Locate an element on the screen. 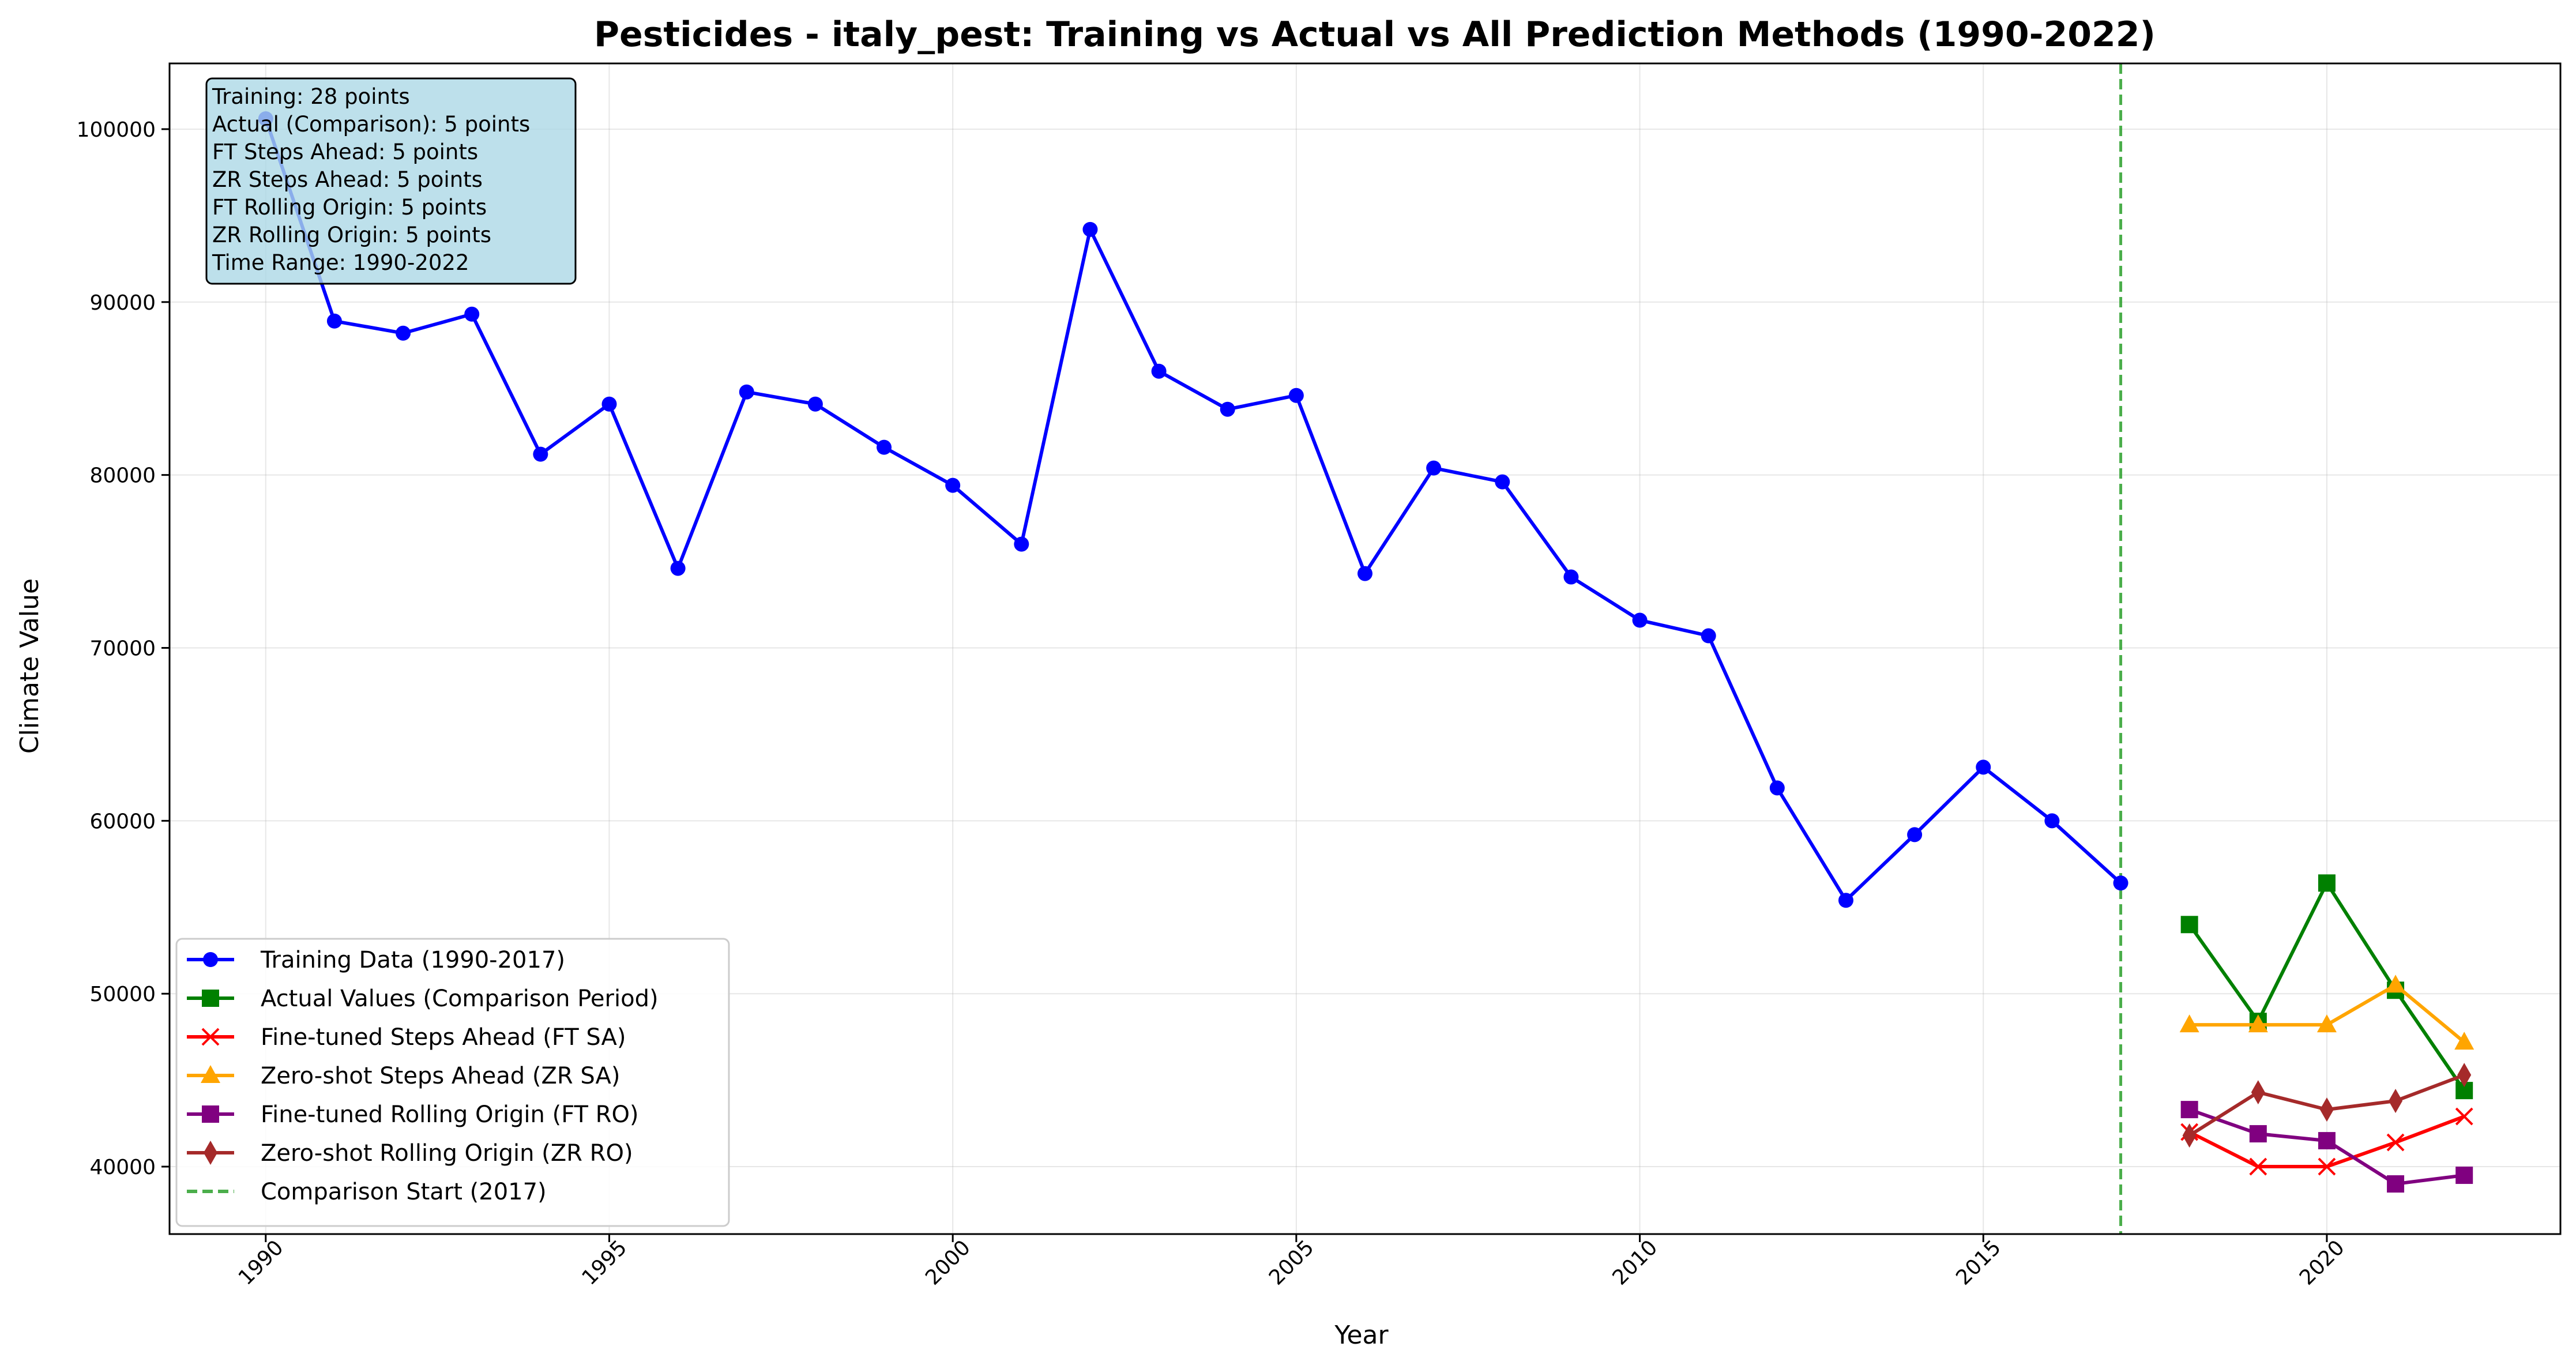  legend-label: Zero-shot Steps Ahead (ZR SA) is located at coordinates (440, 1076).